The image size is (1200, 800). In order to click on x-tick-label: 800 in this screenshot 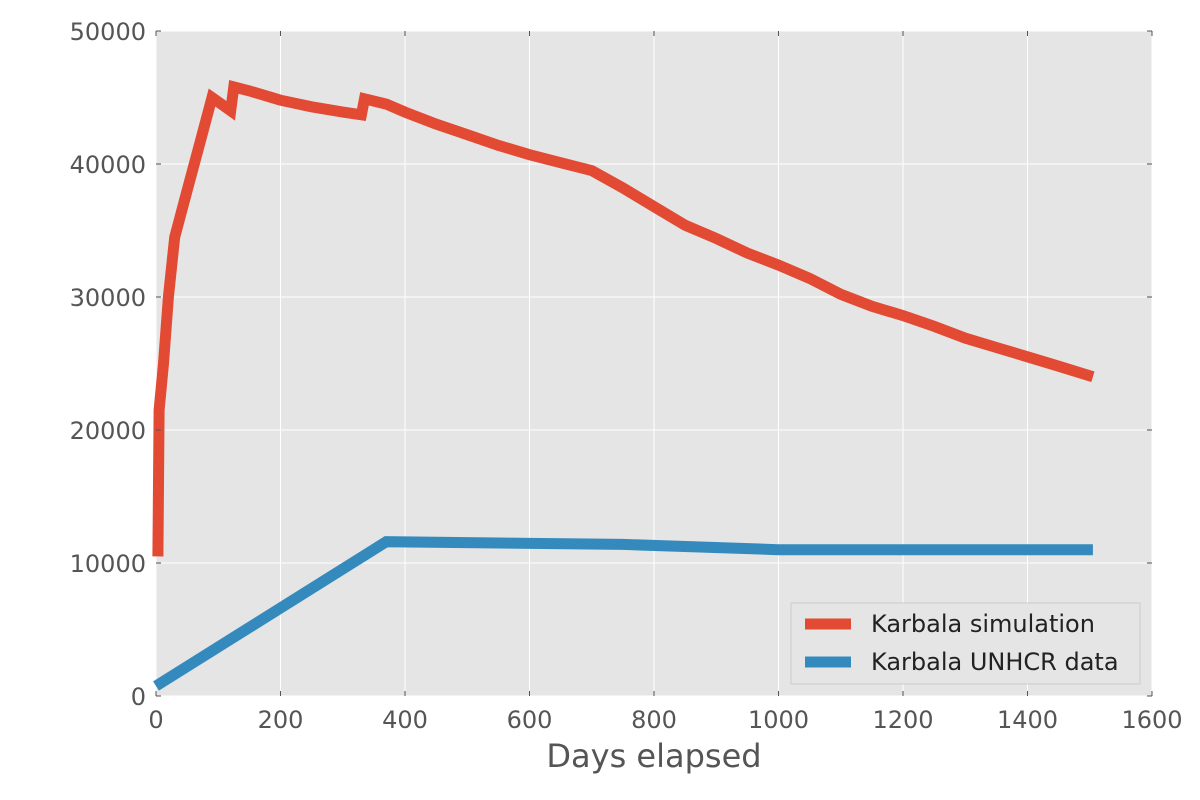, I will do `click(654, 720)`.